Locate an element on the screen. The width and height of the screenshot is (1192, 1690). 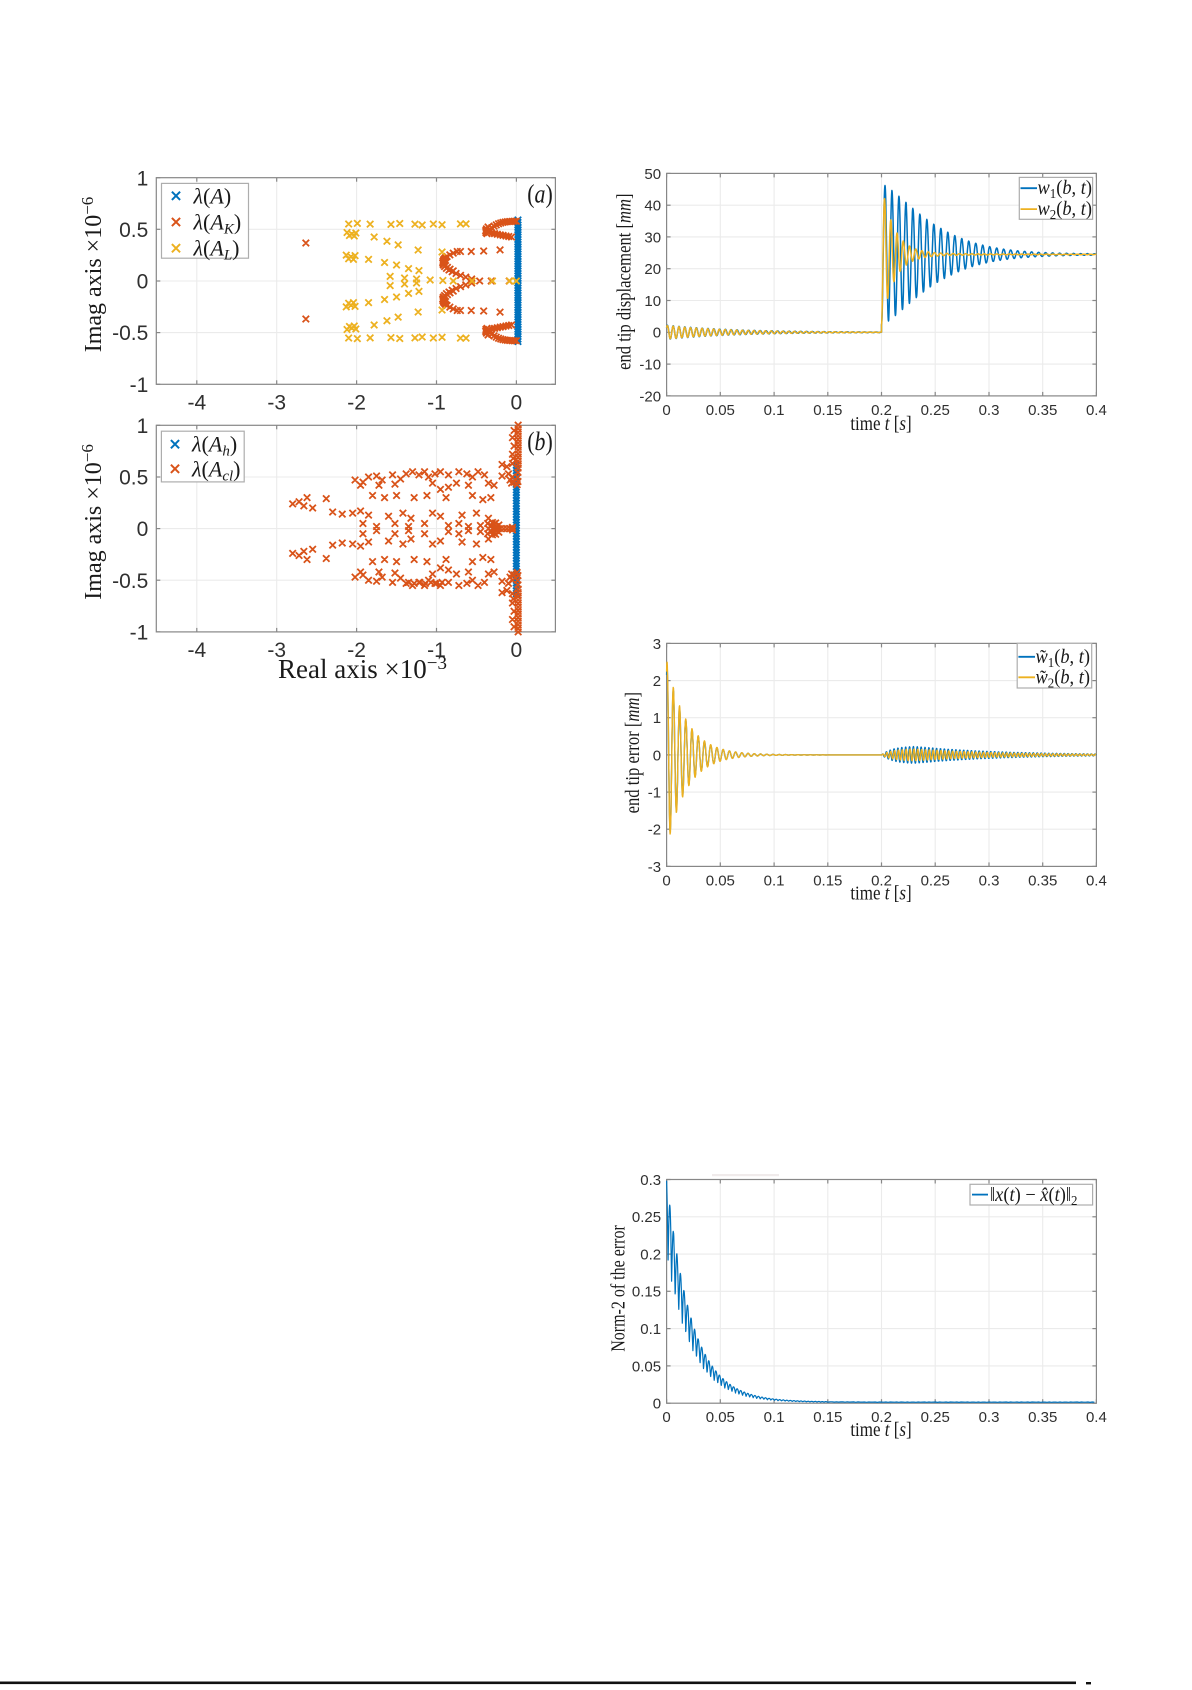
svg-text: 20 is located at coordinates (652, 269).